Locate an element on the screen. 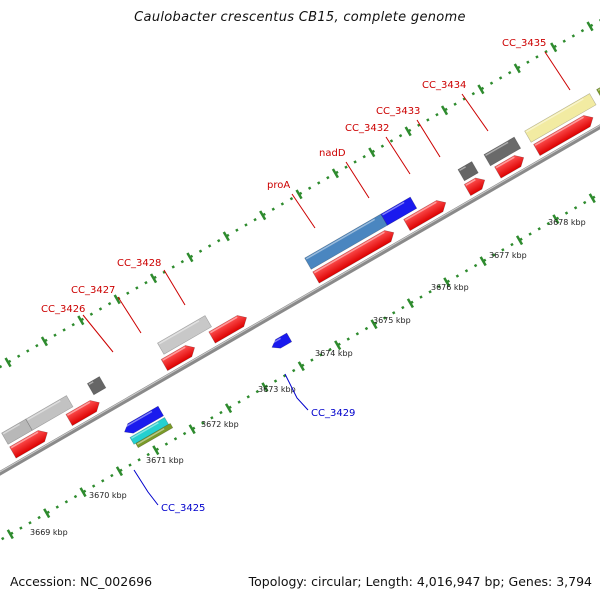  scale-label: 3673 kbp is located at coordinates (277, 389).